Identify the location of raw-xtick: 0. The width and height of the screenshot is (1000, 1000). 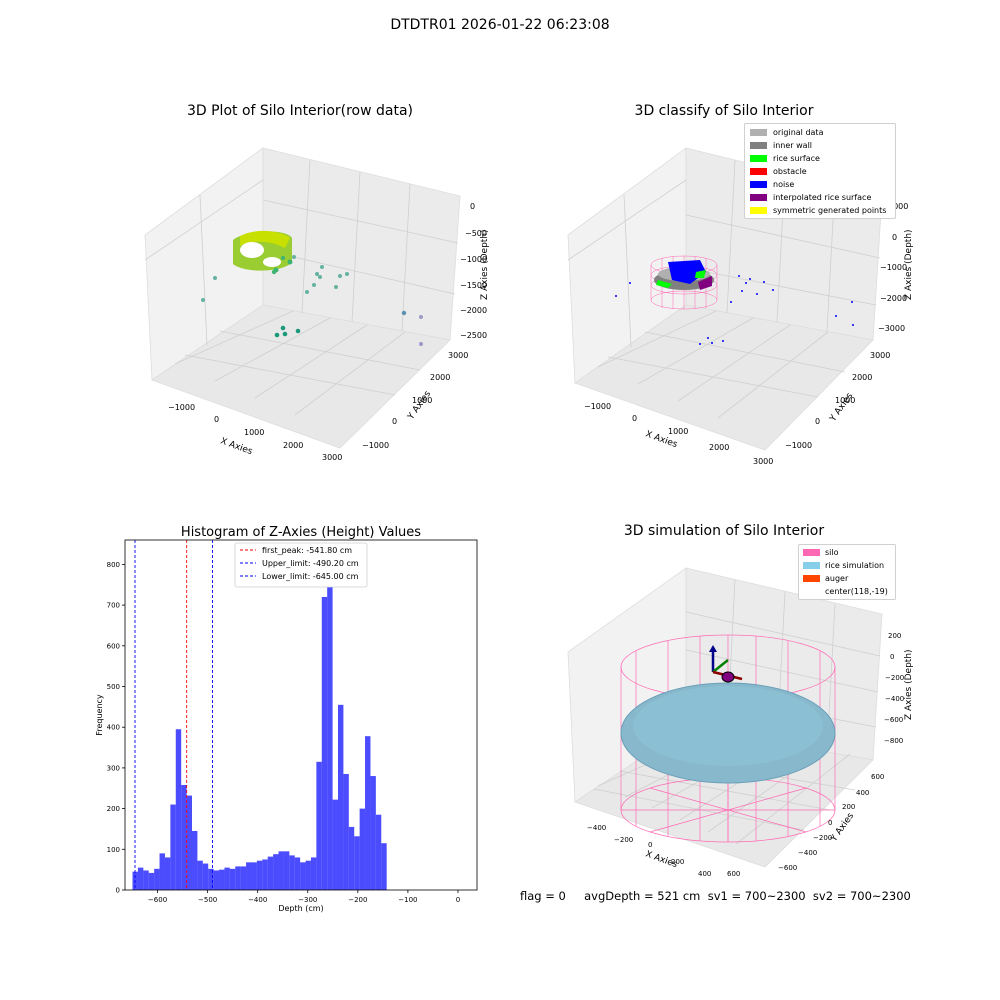
(216, 419).